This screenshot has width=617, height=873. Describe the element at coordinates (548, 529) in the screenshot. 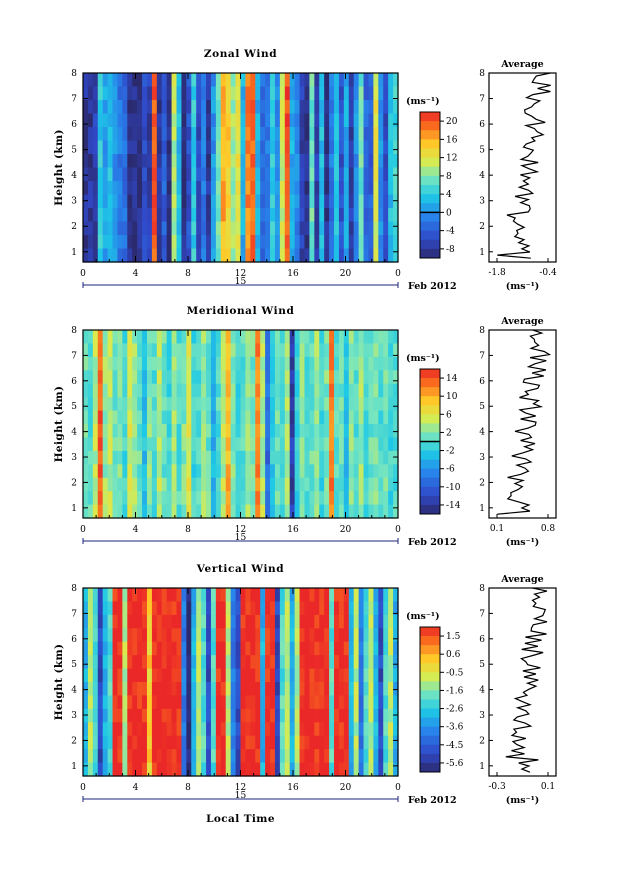

I see `average-x-tick-label: 0.8` at that location.